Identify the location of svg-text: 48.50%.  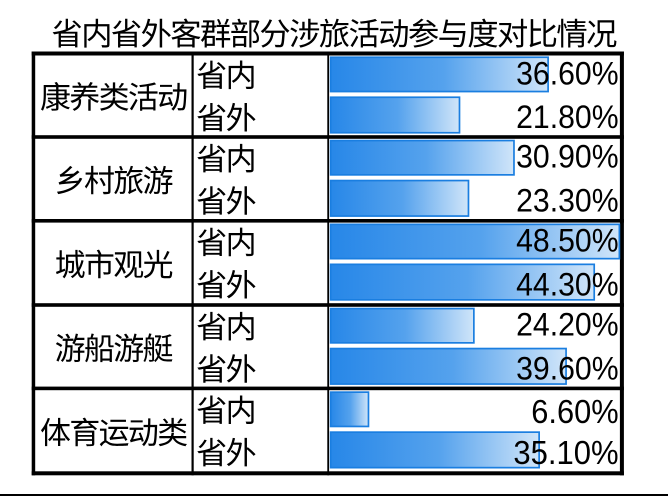
(567, 241).